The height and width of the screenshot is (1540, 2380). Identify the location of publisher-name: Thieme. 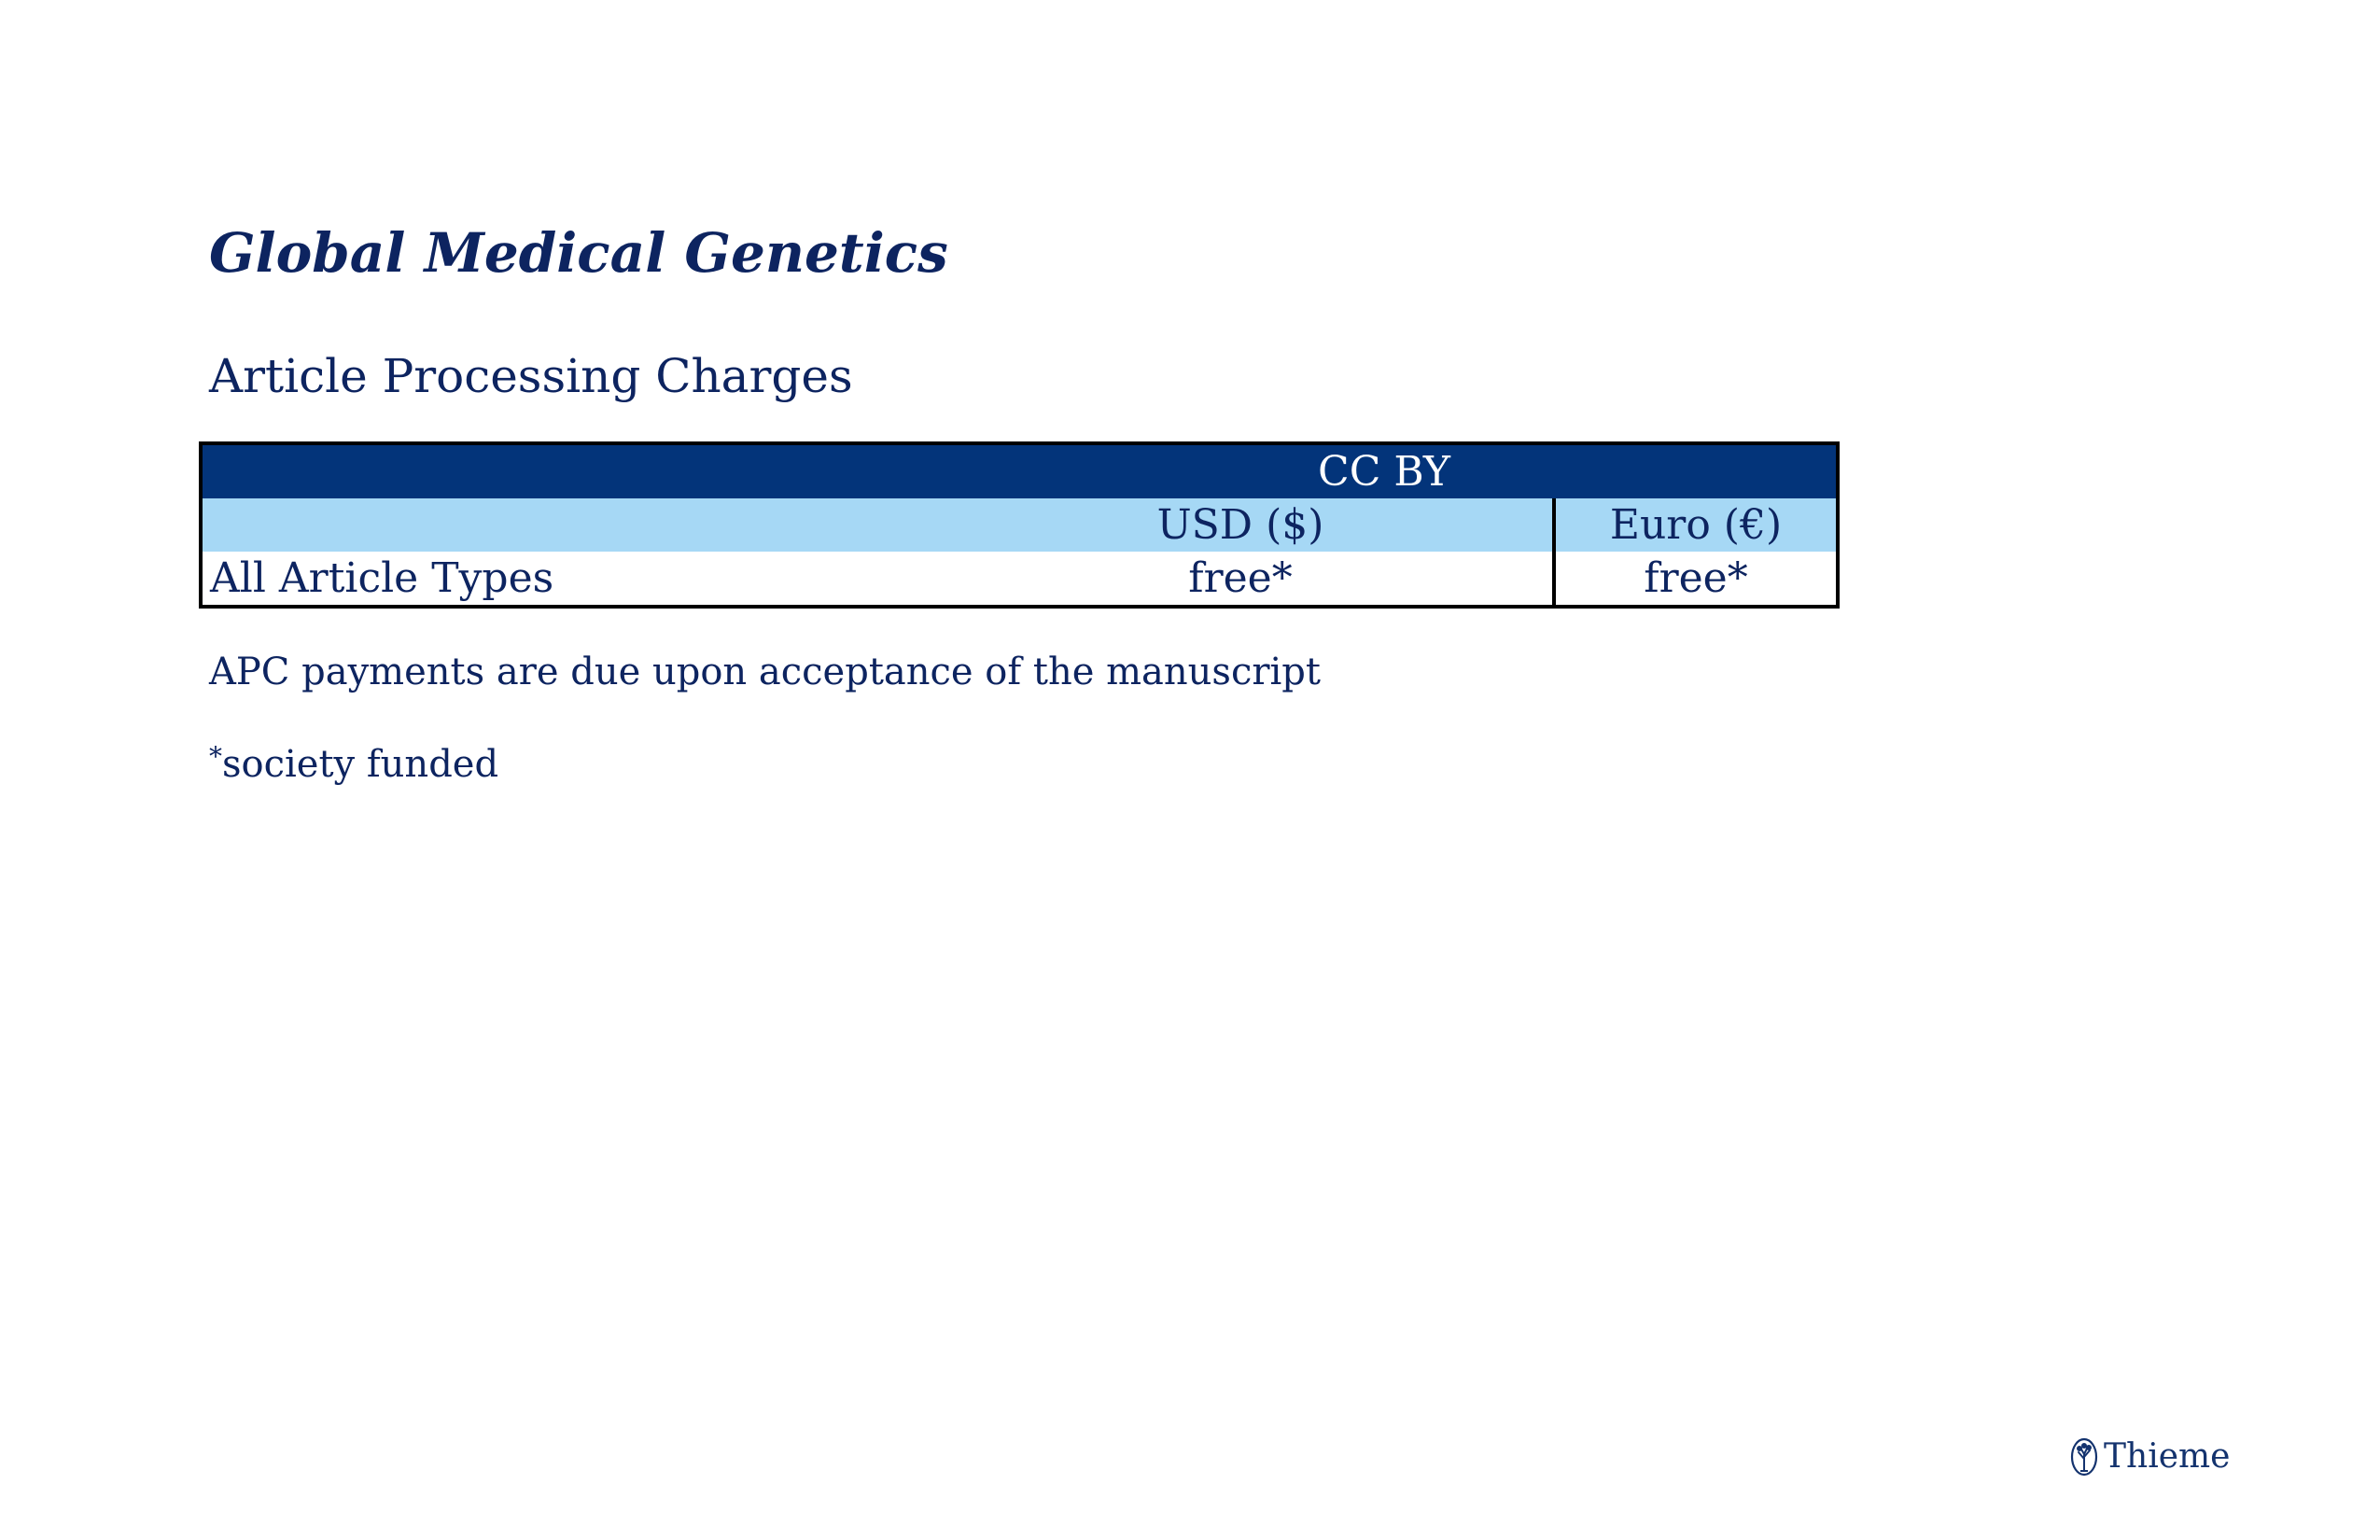
(2167, 1456).